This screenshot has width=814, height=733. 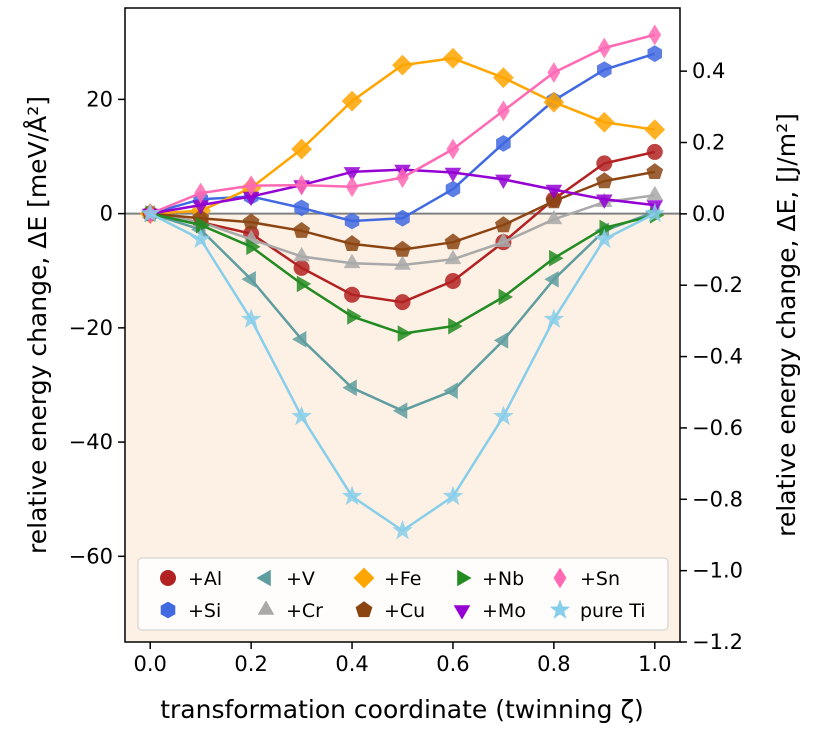 I want to click on legend: +Al +Si +V +Cr +Fe +Cu +Nb +Mo +Sn pure Ti, so click(x=403, y=594).